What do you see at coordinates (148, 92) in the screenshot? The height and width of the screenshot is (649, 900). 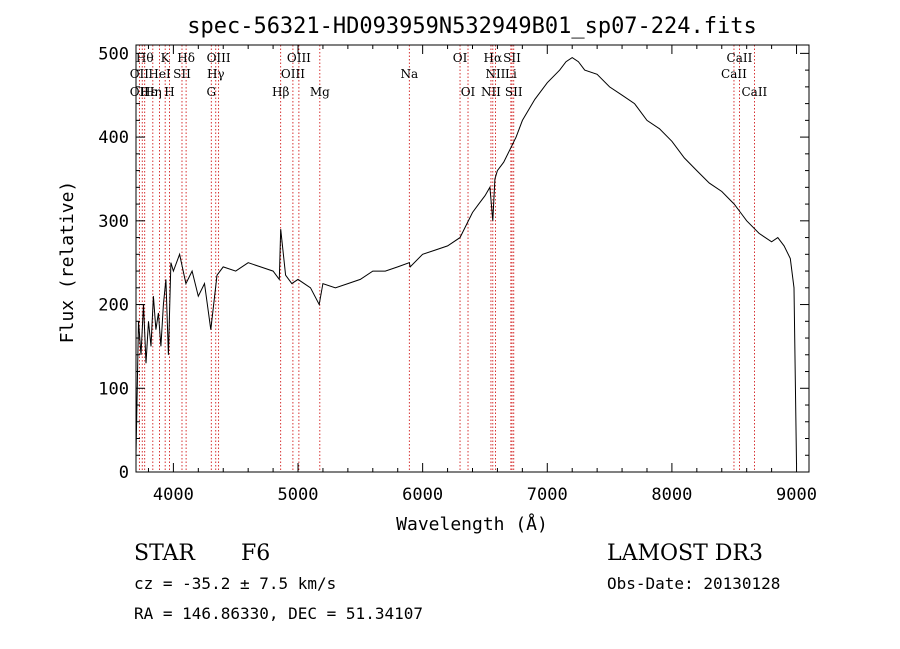 I see `emission-line-label: Hε` at bounding box center [148, 92].